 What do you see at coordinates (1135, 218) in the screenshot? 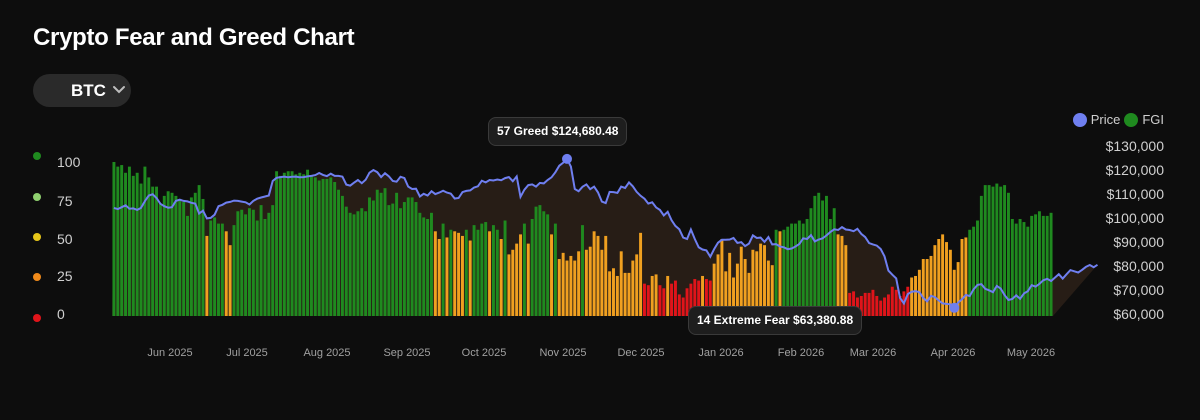
I see `price-tick-label: $100,000` at bounding box center [1135, 218].